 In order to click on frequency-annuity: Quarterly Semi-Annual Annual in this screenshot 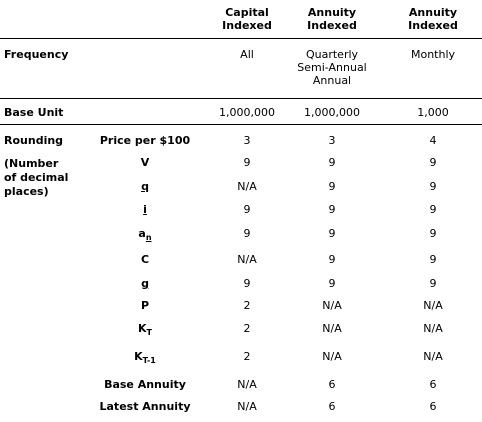, I will do `click(332, 67)`.